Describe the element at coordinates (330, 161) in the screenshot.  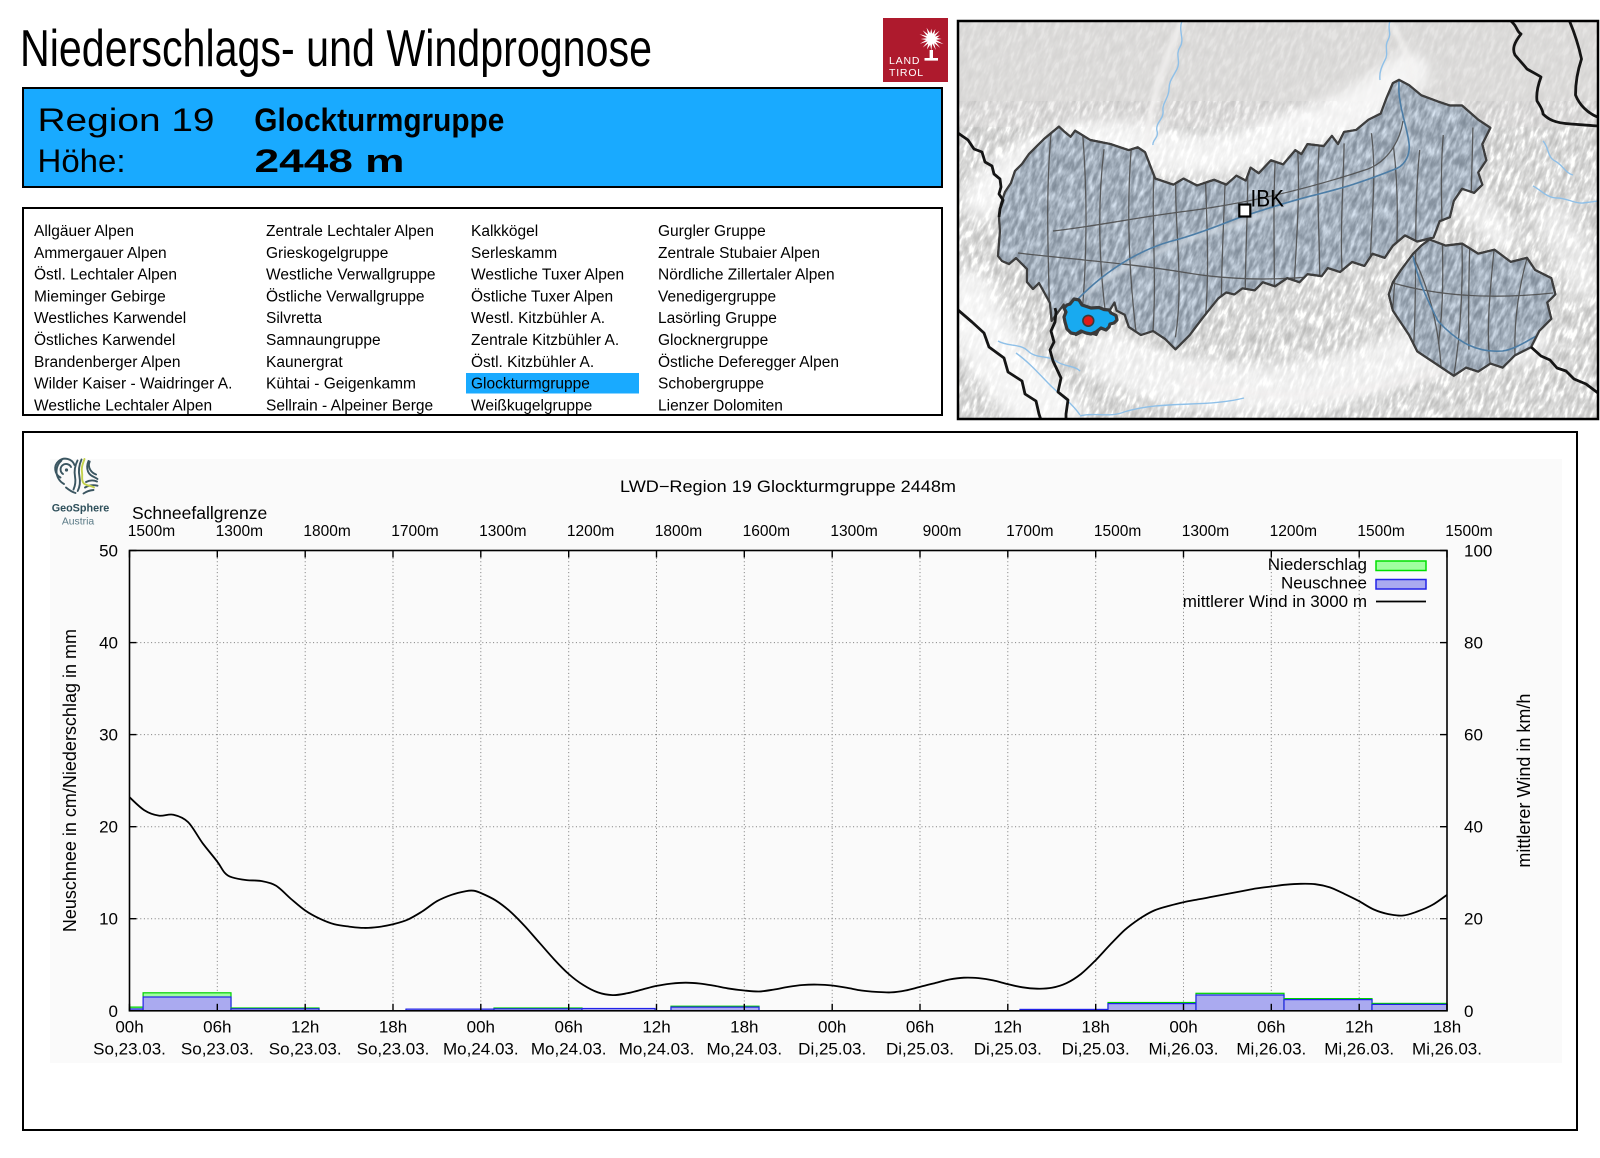
I see `svg-text: 2448 m` at that location.